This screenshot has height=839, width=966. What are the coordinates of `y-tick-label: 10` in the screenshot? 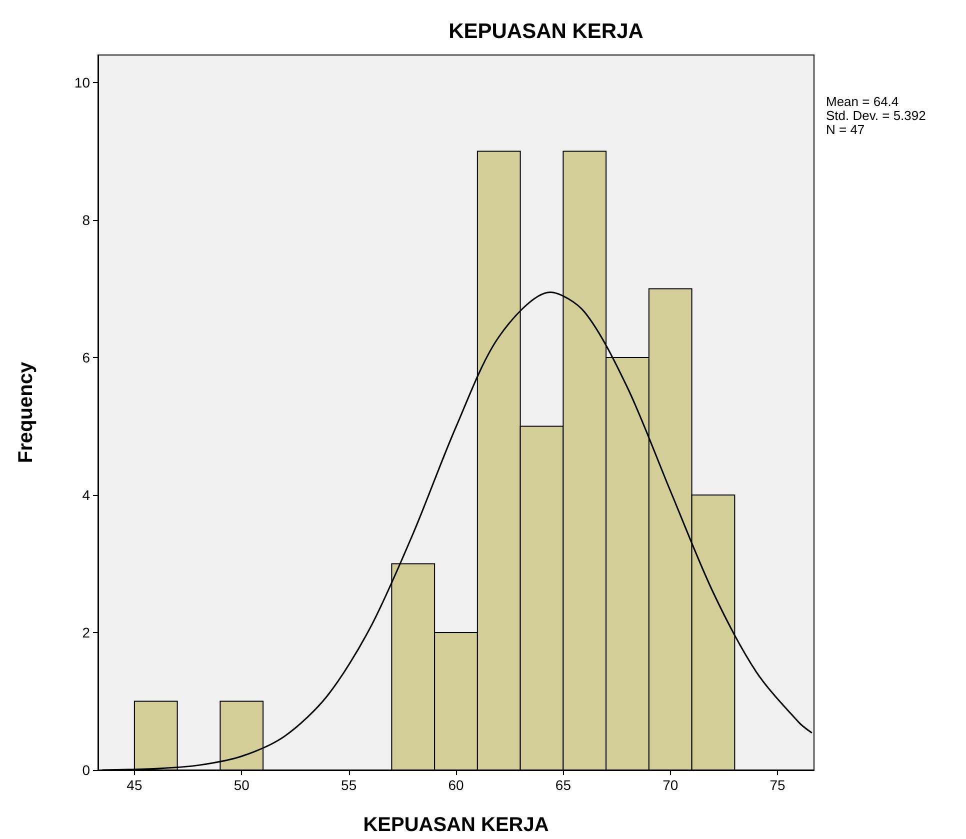 It's located at (82, 82).